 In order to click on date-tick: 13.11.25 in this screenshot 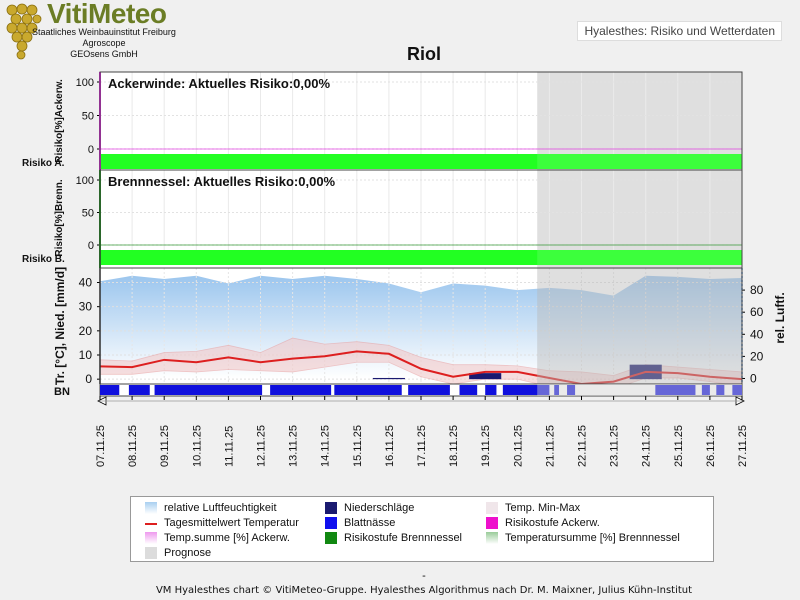, I will do `click(294, 446)`.